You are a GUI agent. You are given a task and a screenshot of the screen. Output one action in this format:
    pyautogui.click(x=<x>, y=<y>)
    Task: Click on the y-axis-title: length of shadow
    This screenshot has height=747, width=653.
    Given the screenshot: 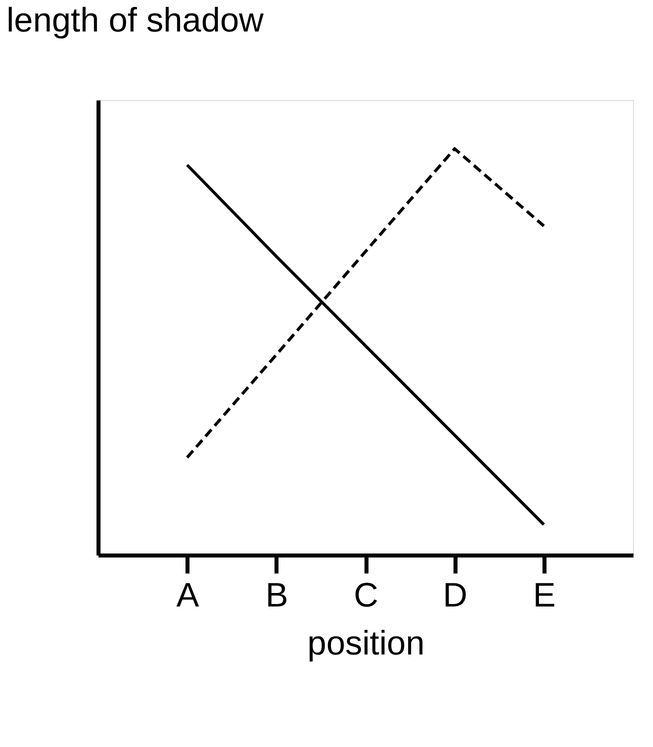 What is the action you would take?
    pyautogui.click(x=135, y=21)
    